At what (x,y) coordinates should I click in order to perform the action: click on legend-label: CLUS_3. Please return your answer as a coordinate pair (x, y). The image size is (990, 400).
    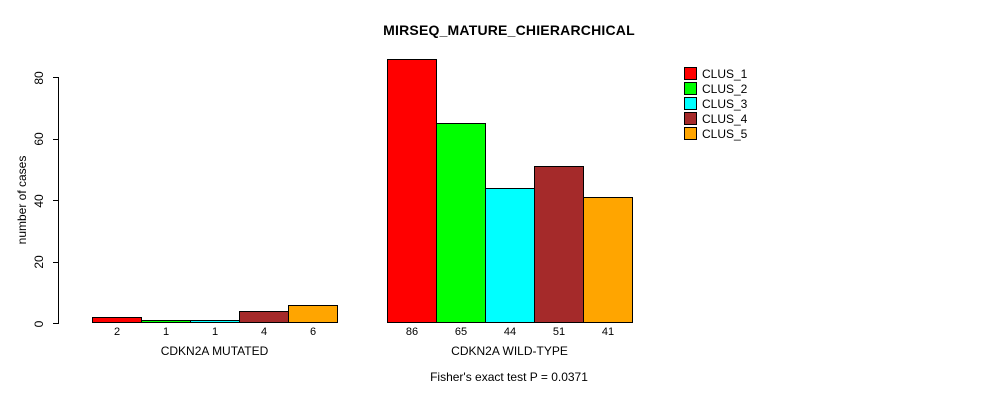
    Looking at the image, I should click on (725, 103).